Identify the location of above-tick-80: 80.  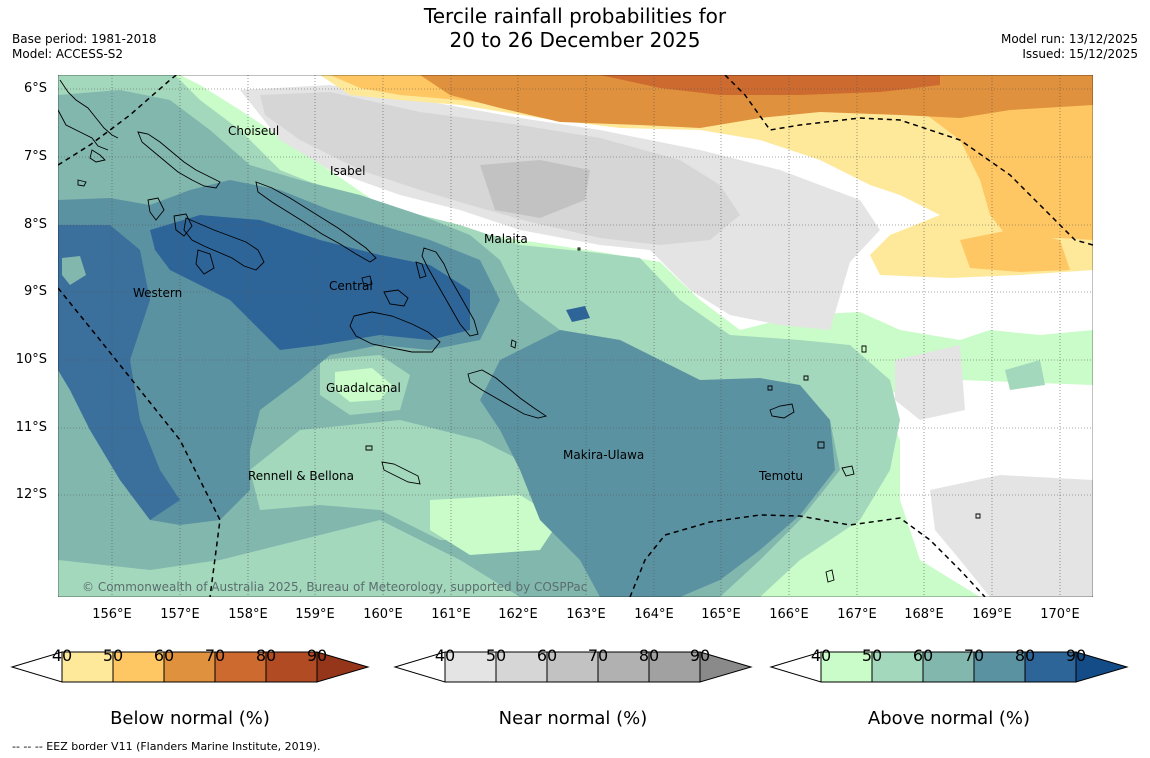
(1025, 655).